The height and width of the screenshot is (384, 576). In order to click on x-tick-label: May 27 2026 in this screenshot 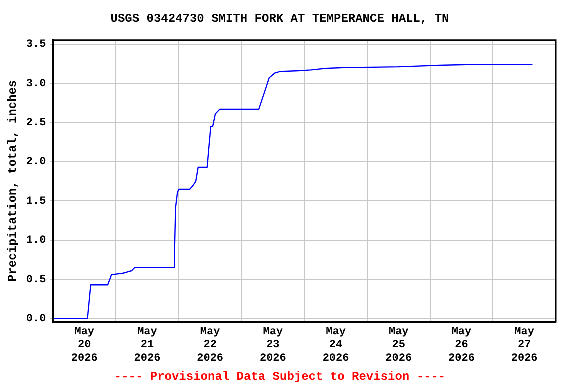, I will do `click(524, 345)`.